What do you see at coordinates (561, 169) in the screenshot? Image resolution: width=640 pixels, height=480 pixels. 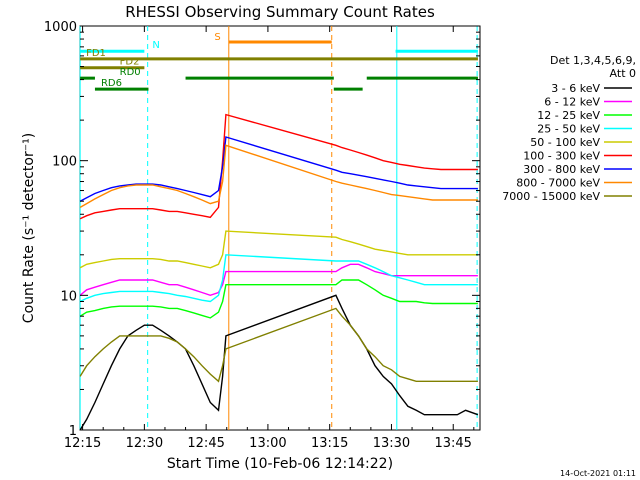 I see `legend-entry-6: 300 - 800 keV` at bounding box center [561, 169].